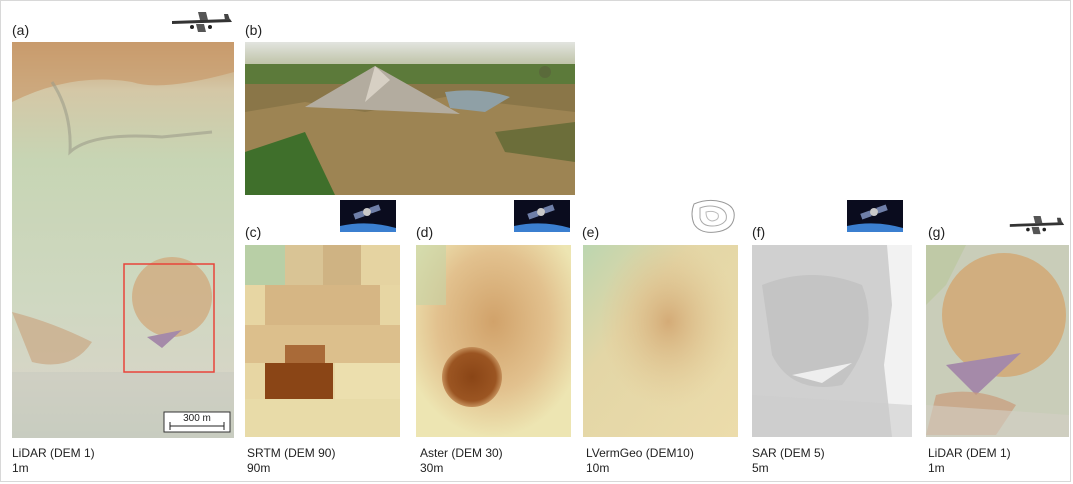  Describe the element at coordinates (322, 341) in the screenshot. I see `panel-c-srtm-dem` at that location.